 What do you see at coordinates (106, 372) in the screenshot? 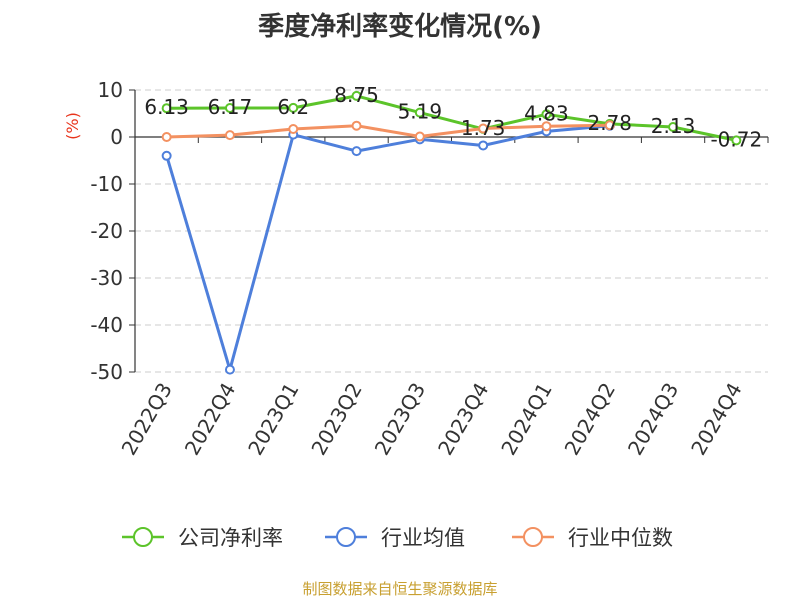
I see `y-tick-label: -50` at bounding box center [106, 372].